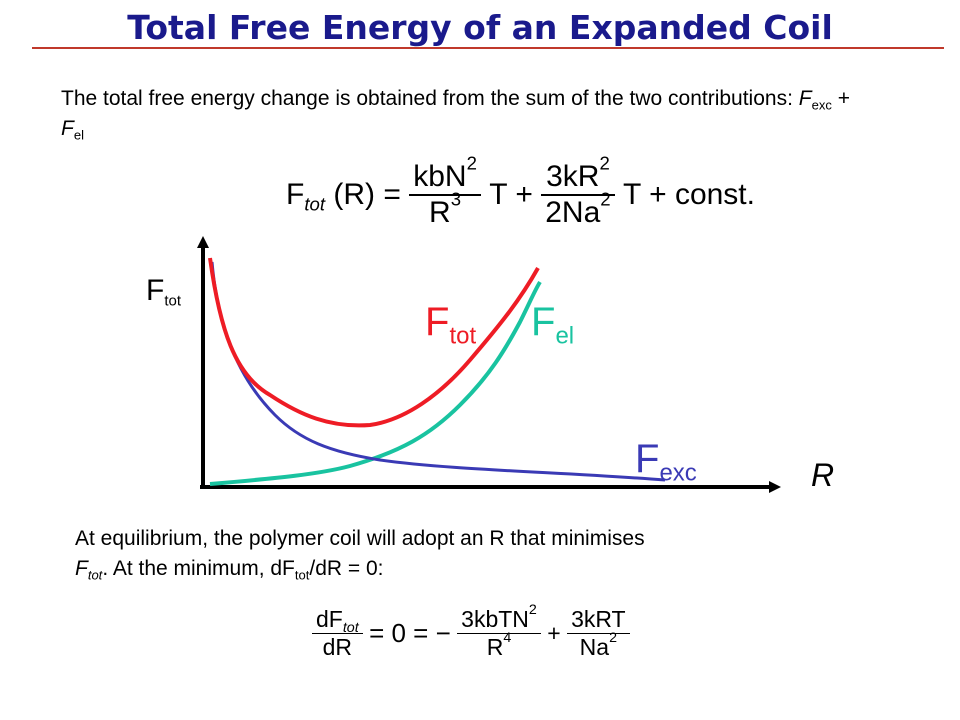 The height and width of the screenshot is (720, 960). Describe the element at coordinates (598, 633) in the screenshot. I see `eq2-term2-fraction: 3kRT Na2` at that location.